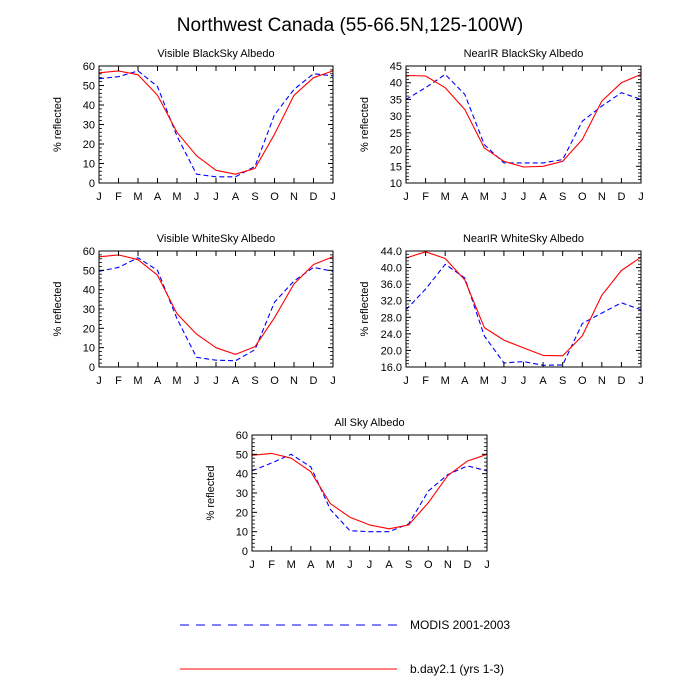  I want to click on legend-label-model: b.day2.1 (yrs 1-3), so click(457, 669).